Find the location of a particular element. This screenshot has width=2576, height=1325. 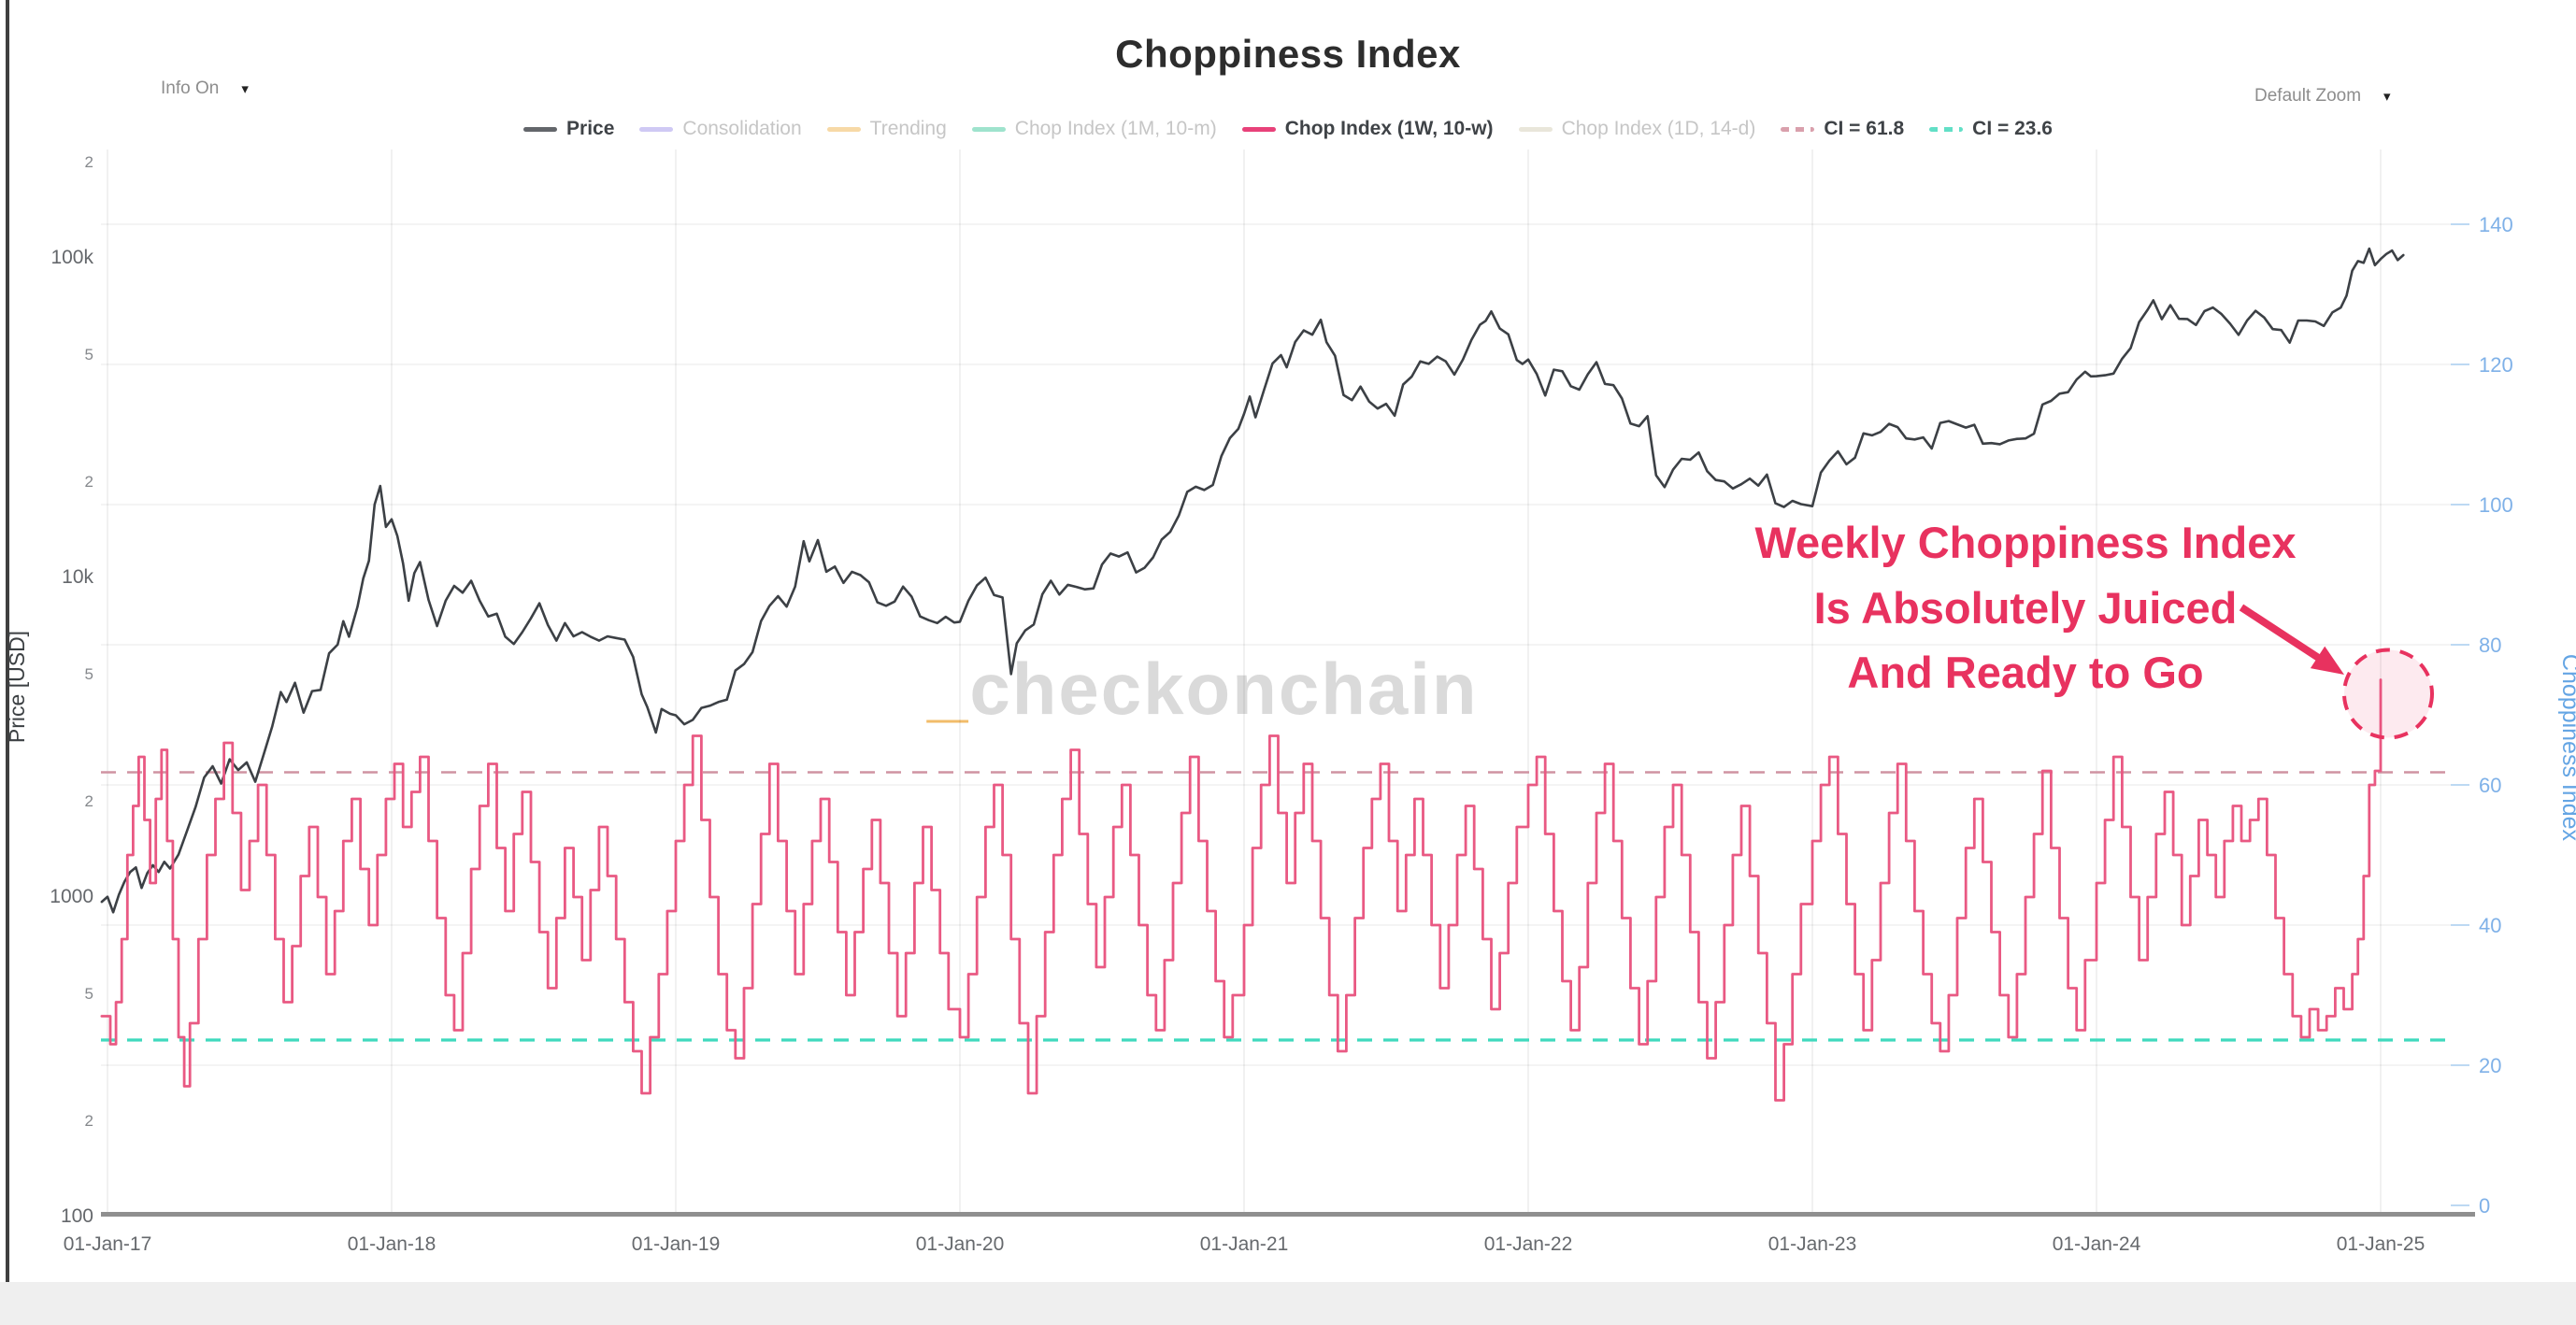

info-dropdown: Info On ▾ is located at coordinates (205, 88).